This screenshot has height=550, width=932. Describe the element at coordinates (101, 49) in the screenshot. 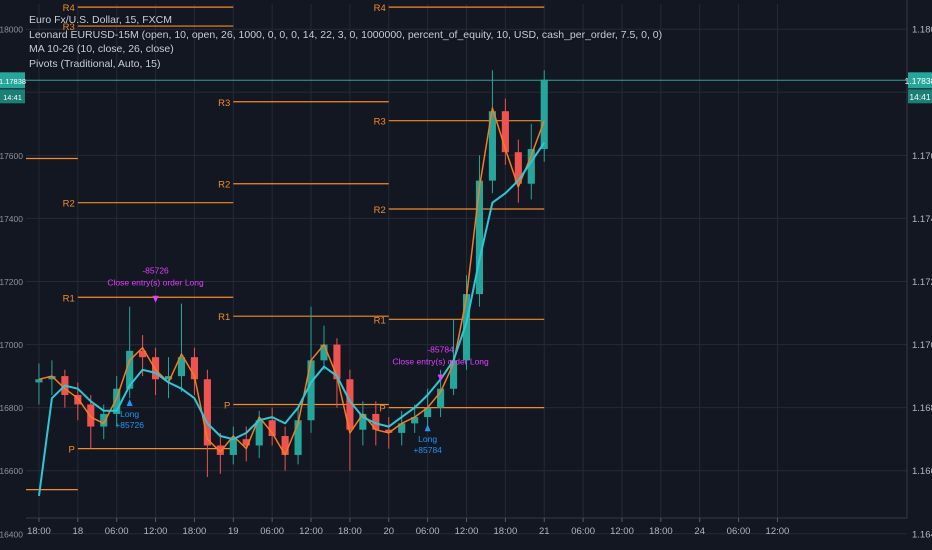

I see `legend-study-ma: MA 10-26 (10, close, 26, close)` at that location.